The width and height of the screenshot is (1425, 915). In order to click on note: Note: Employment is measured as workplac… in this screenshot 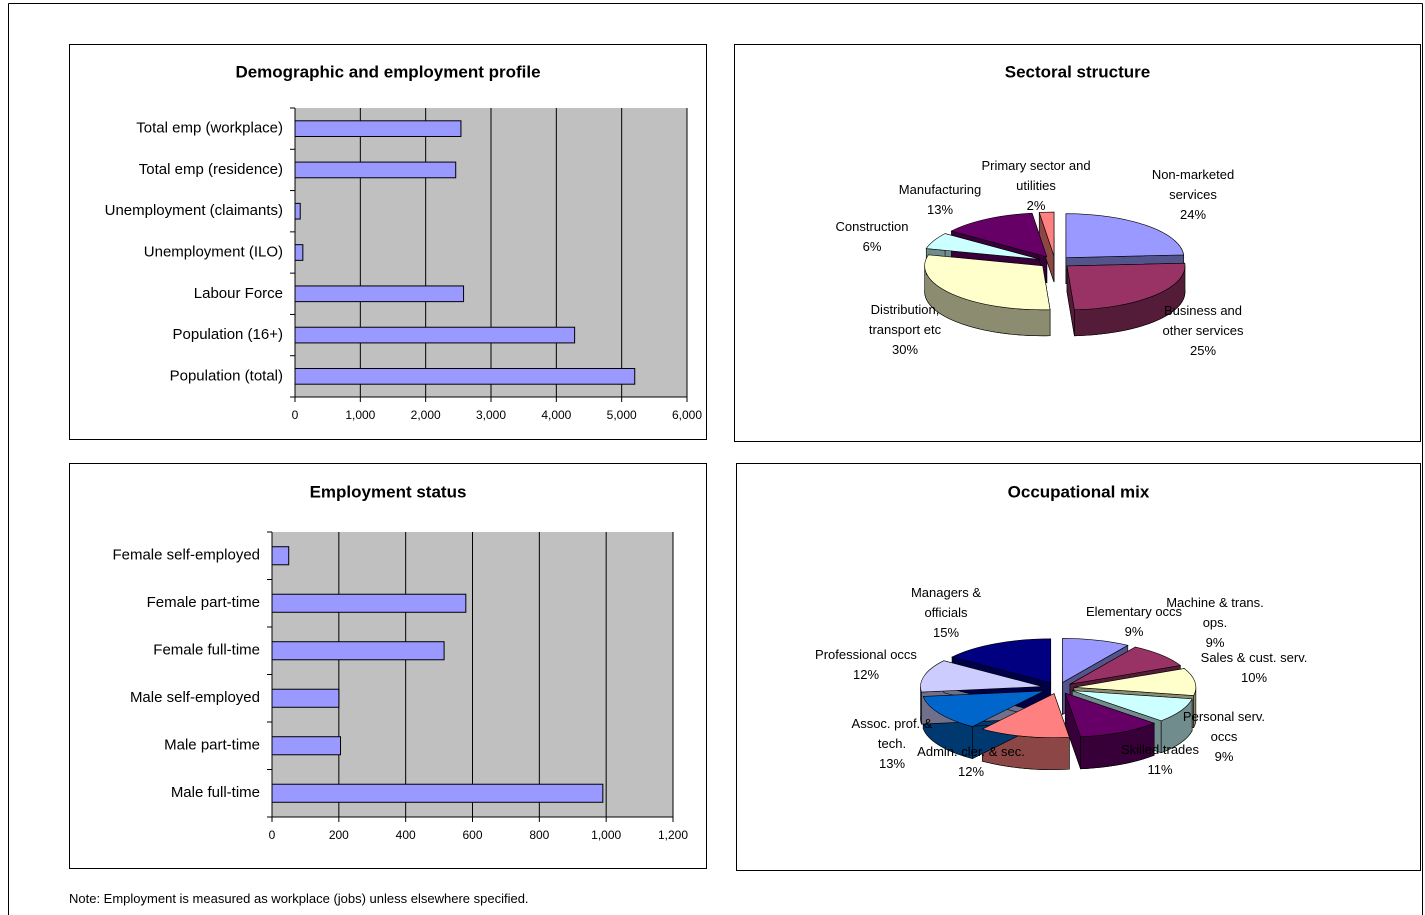, I will do `click(299, 898)`.